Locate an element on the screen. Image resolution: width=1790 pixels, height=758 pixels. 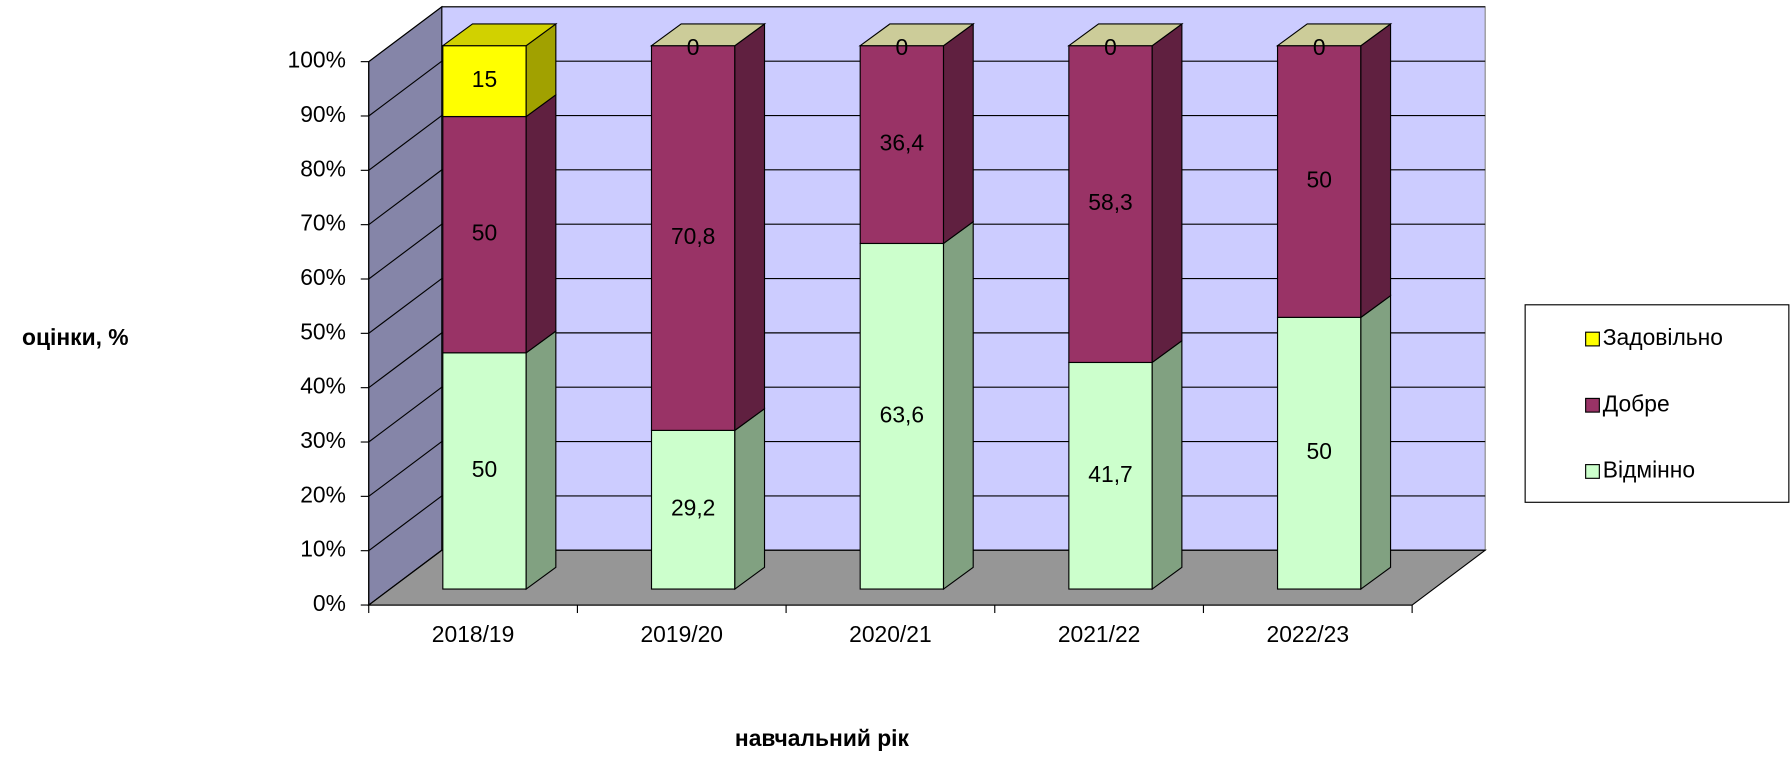
y-tick-label: 70% is located at coordinates (323, 223).